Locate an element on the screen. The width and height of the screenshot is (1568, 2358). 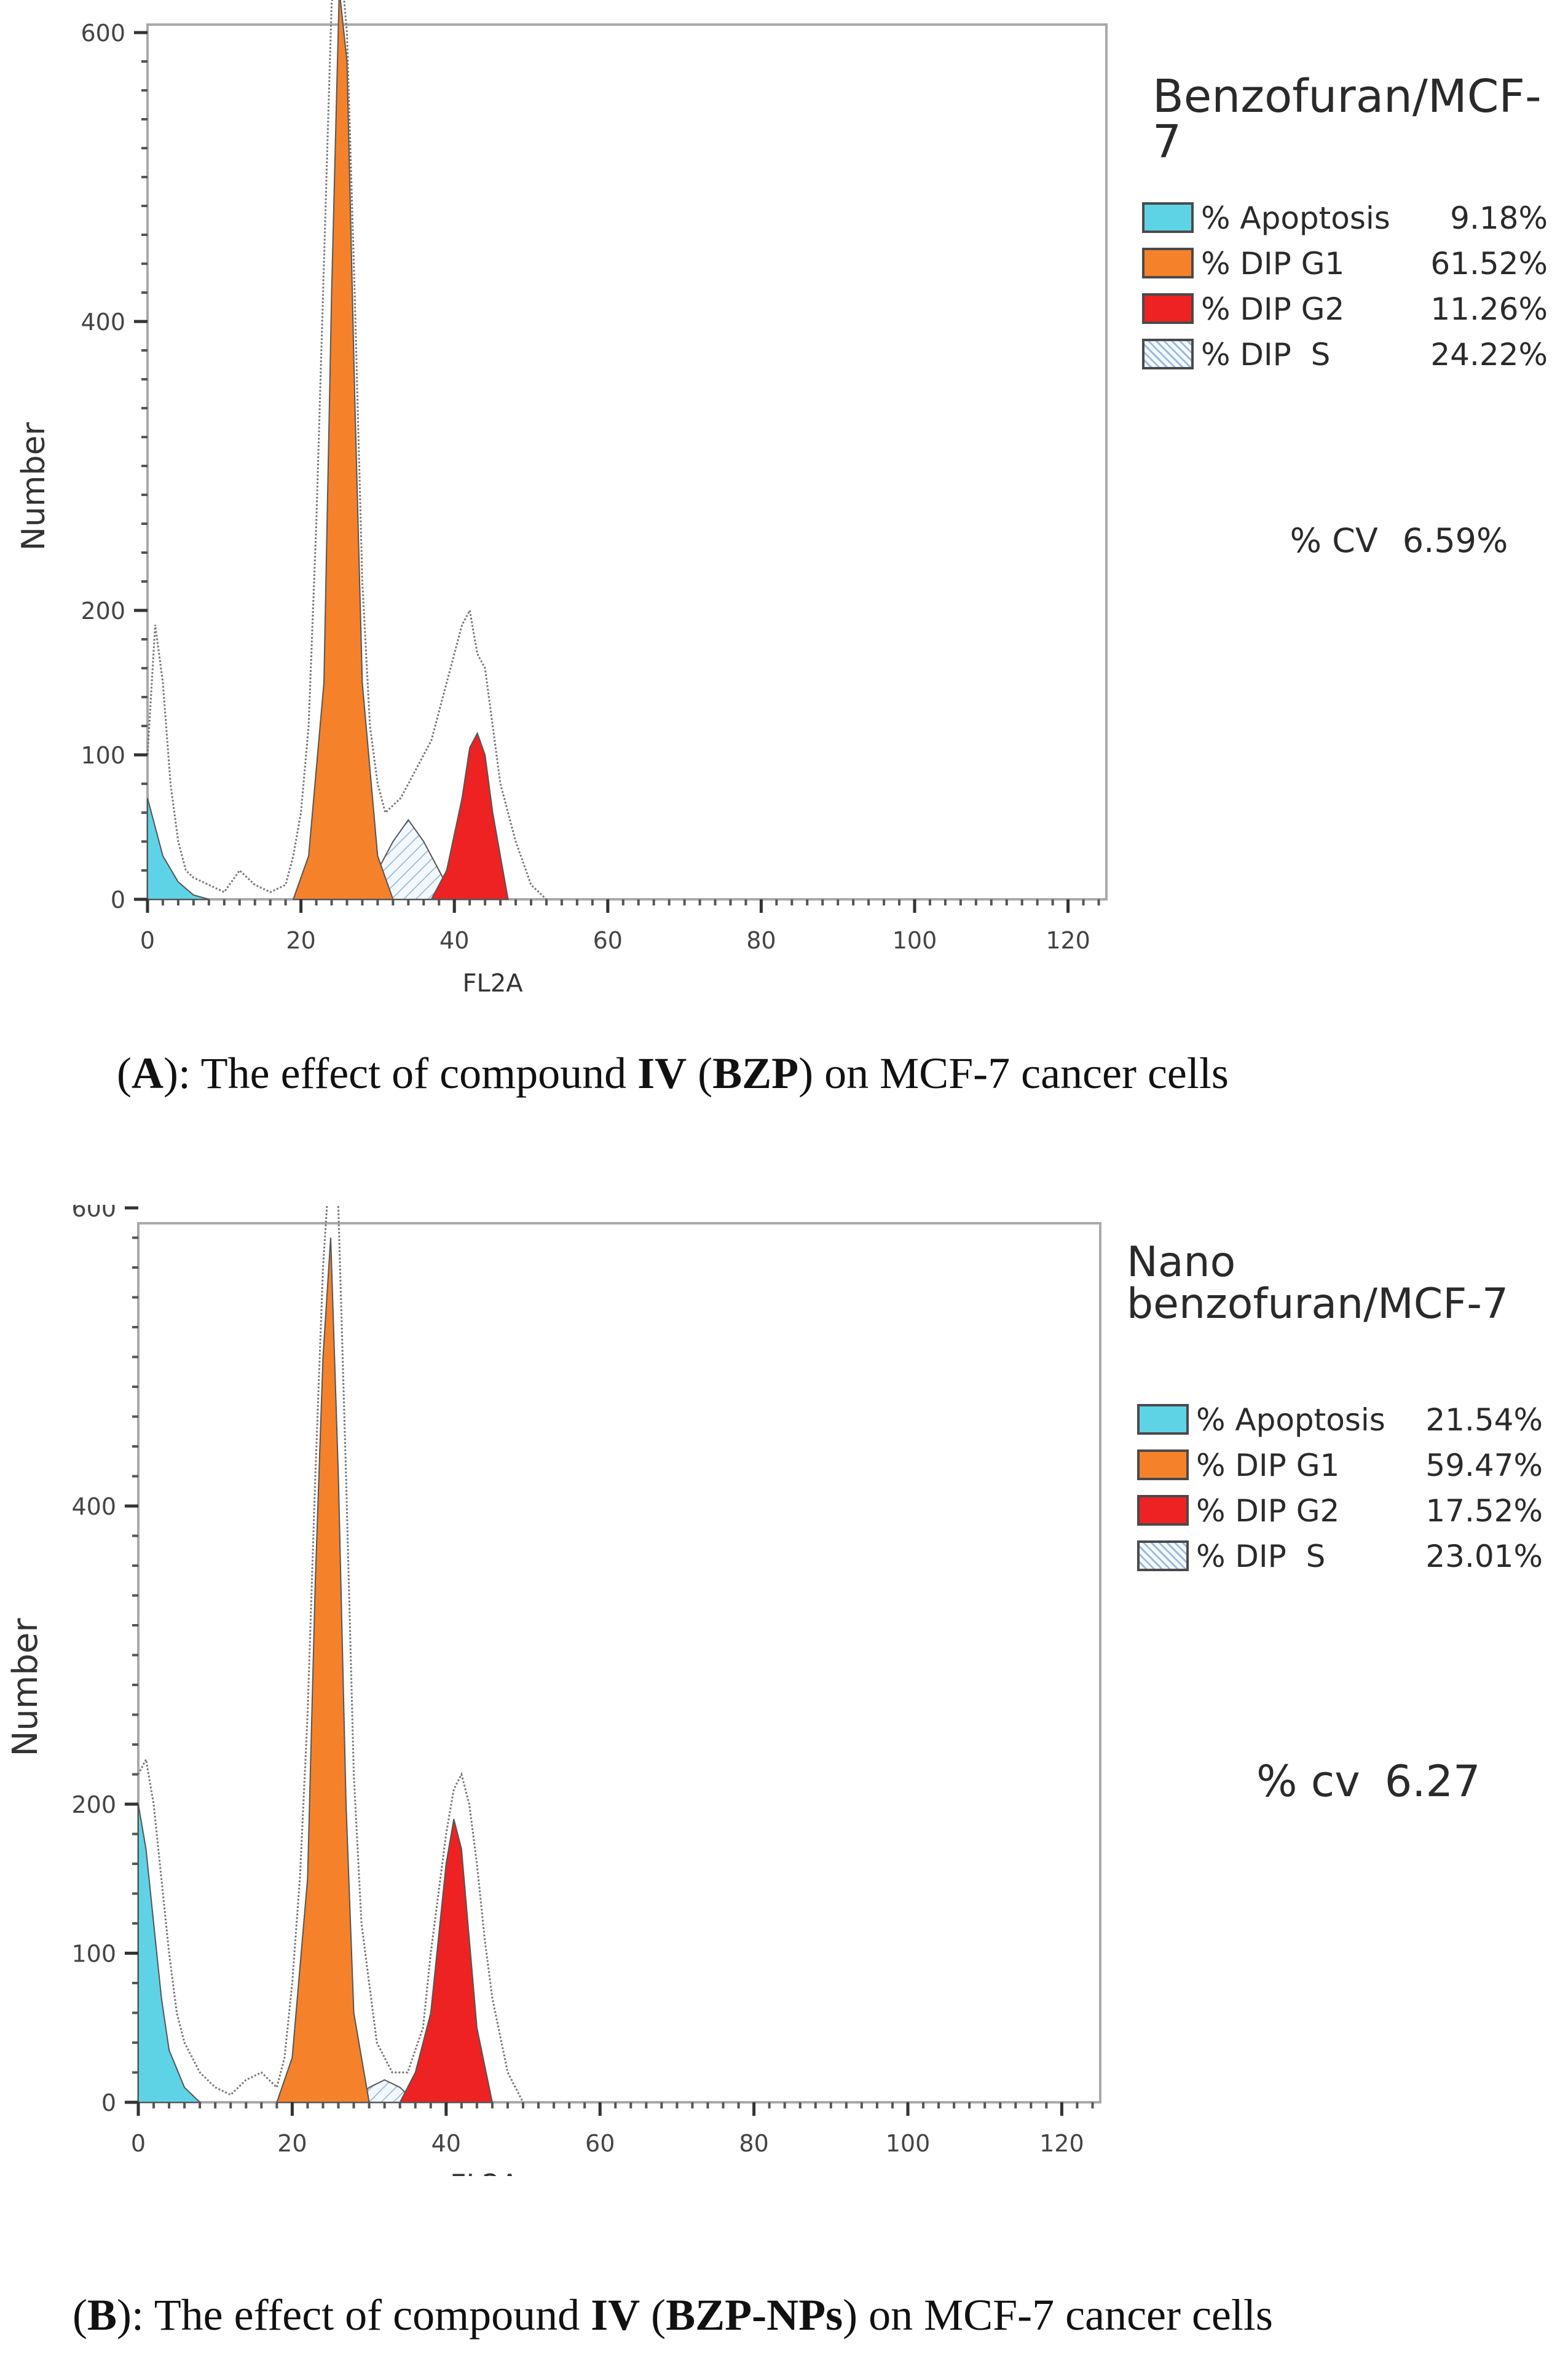
legend-item-dip-g2: % DIP G2 17.52% is located at coordinates (1340, 1510).